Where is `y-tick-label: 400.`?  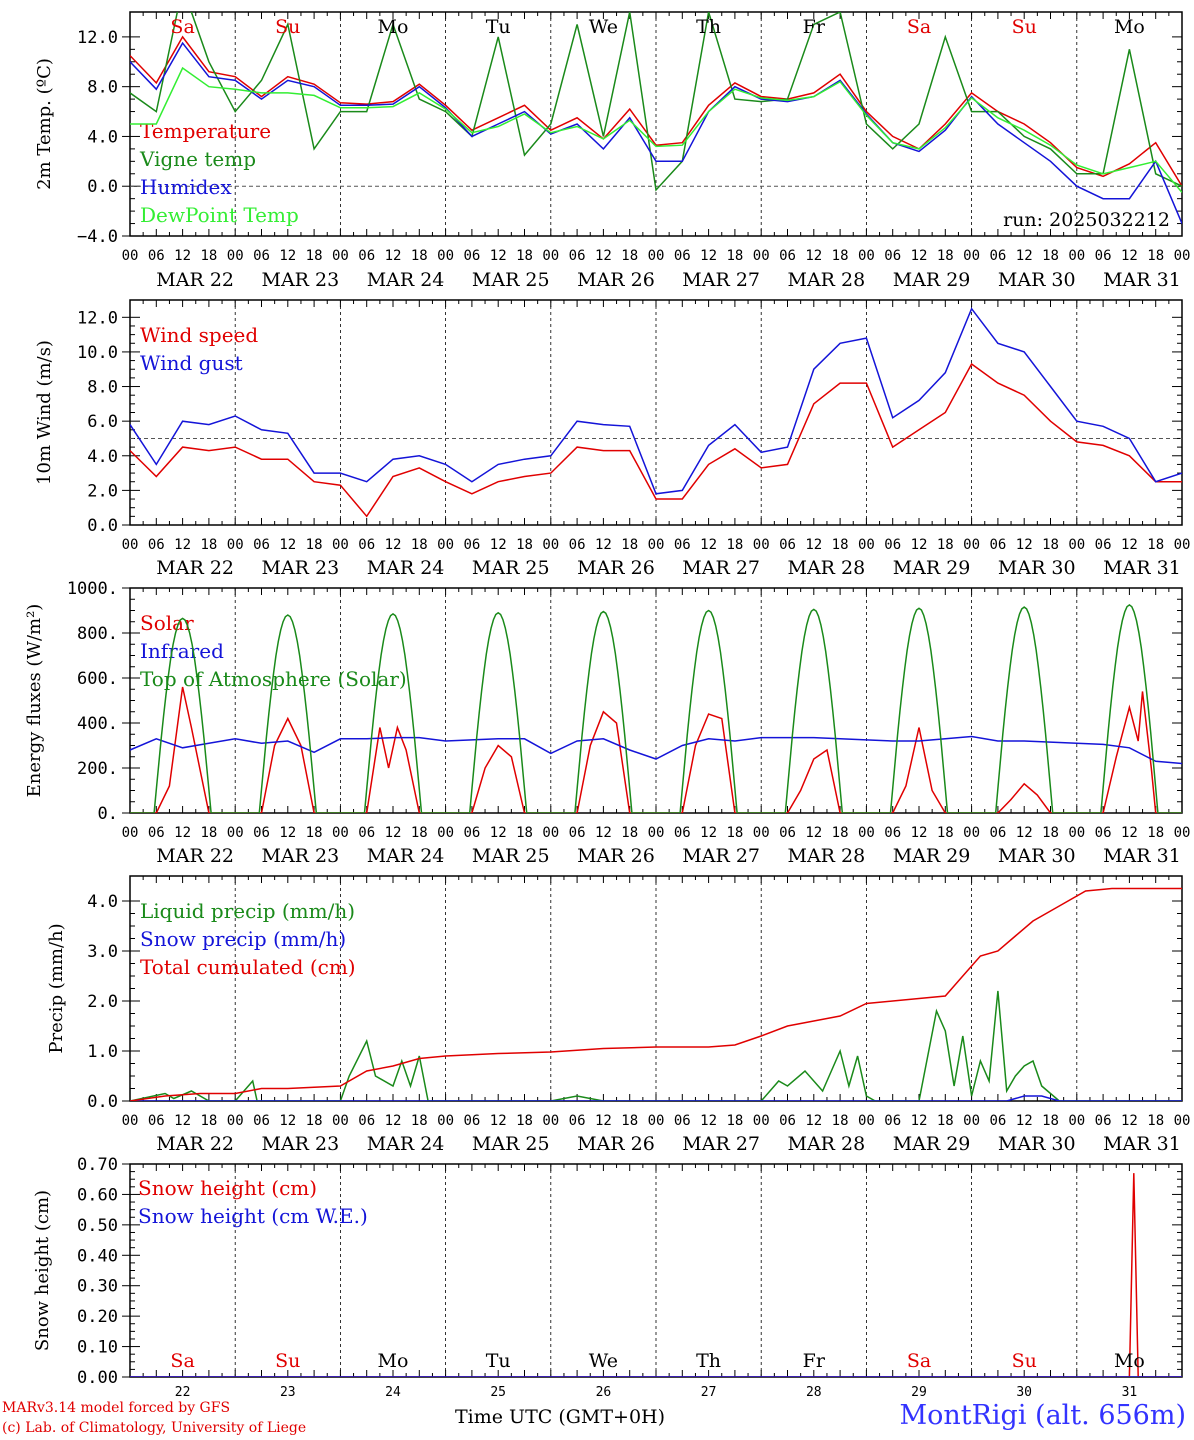
y-tick-label: 400. is located at coordinates (97, 724).